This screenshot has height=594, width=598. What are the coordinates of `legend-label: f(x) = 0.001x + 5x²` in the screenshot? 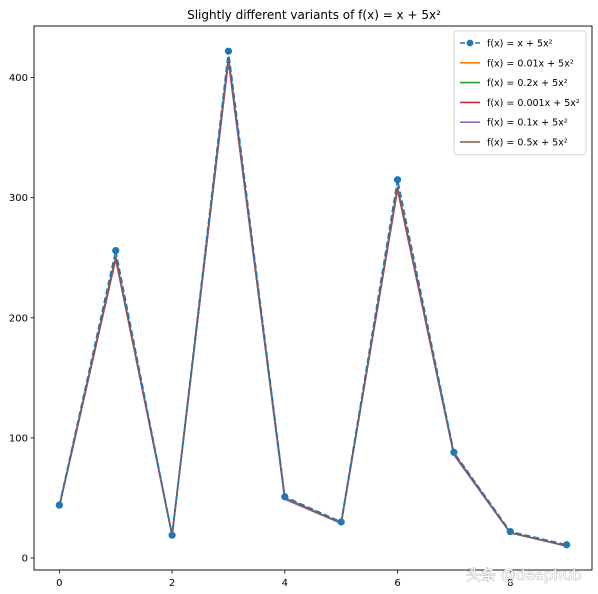 It's located at (533, 103).